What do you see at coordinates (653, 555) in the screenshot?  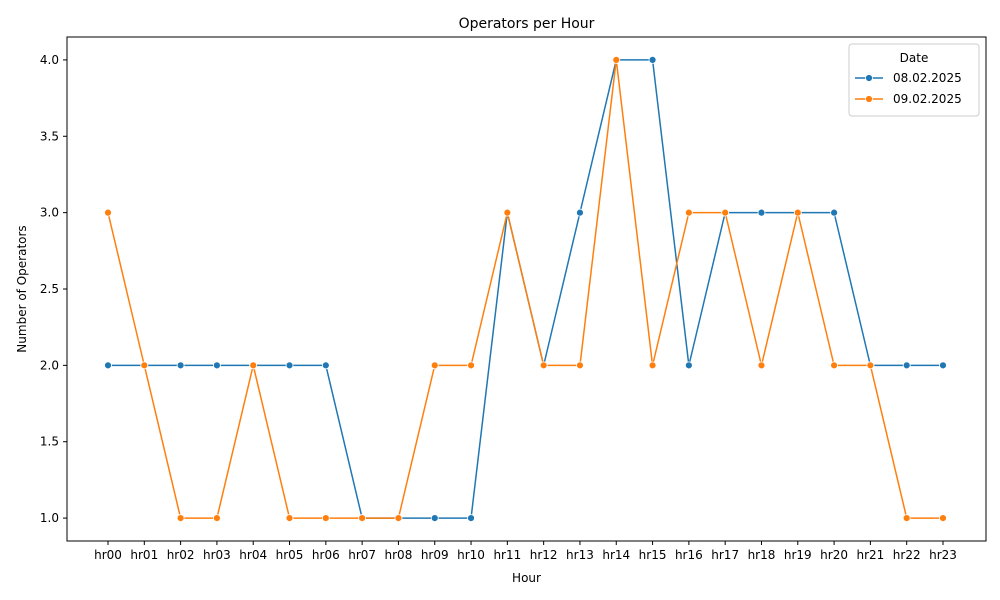 I see `x-tick-label: hr15` at bounding box center [653, 555].